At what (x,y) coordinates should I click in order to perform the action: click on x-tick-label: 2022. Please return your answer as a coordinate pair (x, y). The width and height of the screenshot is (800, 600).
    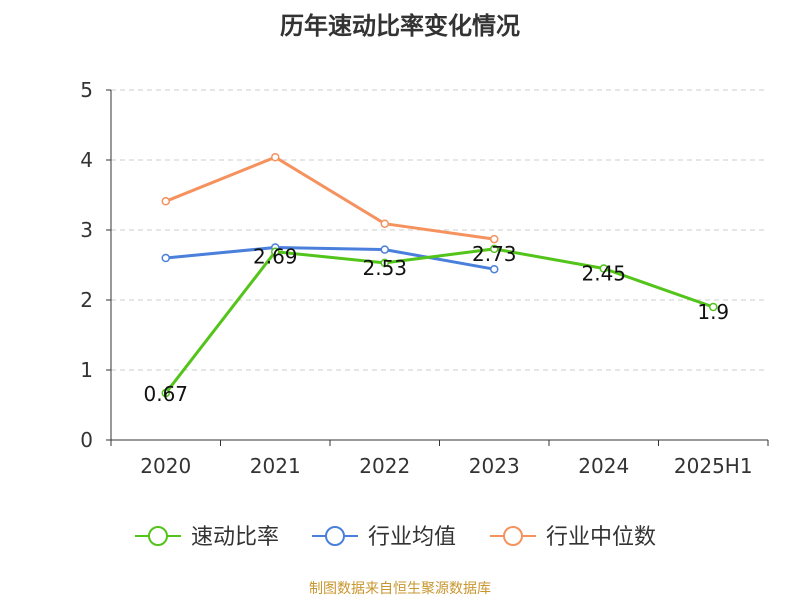
    Looking at the image, I should click on (384, 466).